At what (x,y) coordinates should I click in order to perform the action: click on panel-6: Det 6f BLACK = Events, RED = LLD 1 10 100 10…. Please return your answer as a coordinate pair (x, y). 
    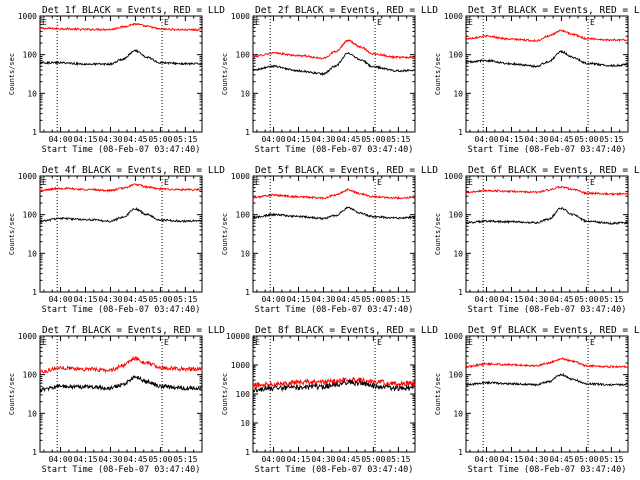
    Looking at the image, I should click on (537, 240).